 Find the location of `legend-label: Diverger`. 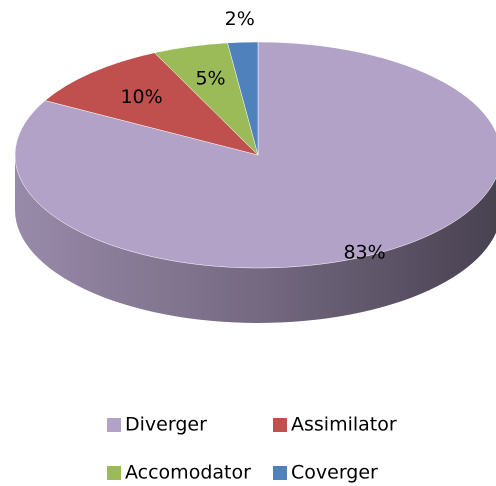

legend-label: Diverger is located at coordinates (166, 425).